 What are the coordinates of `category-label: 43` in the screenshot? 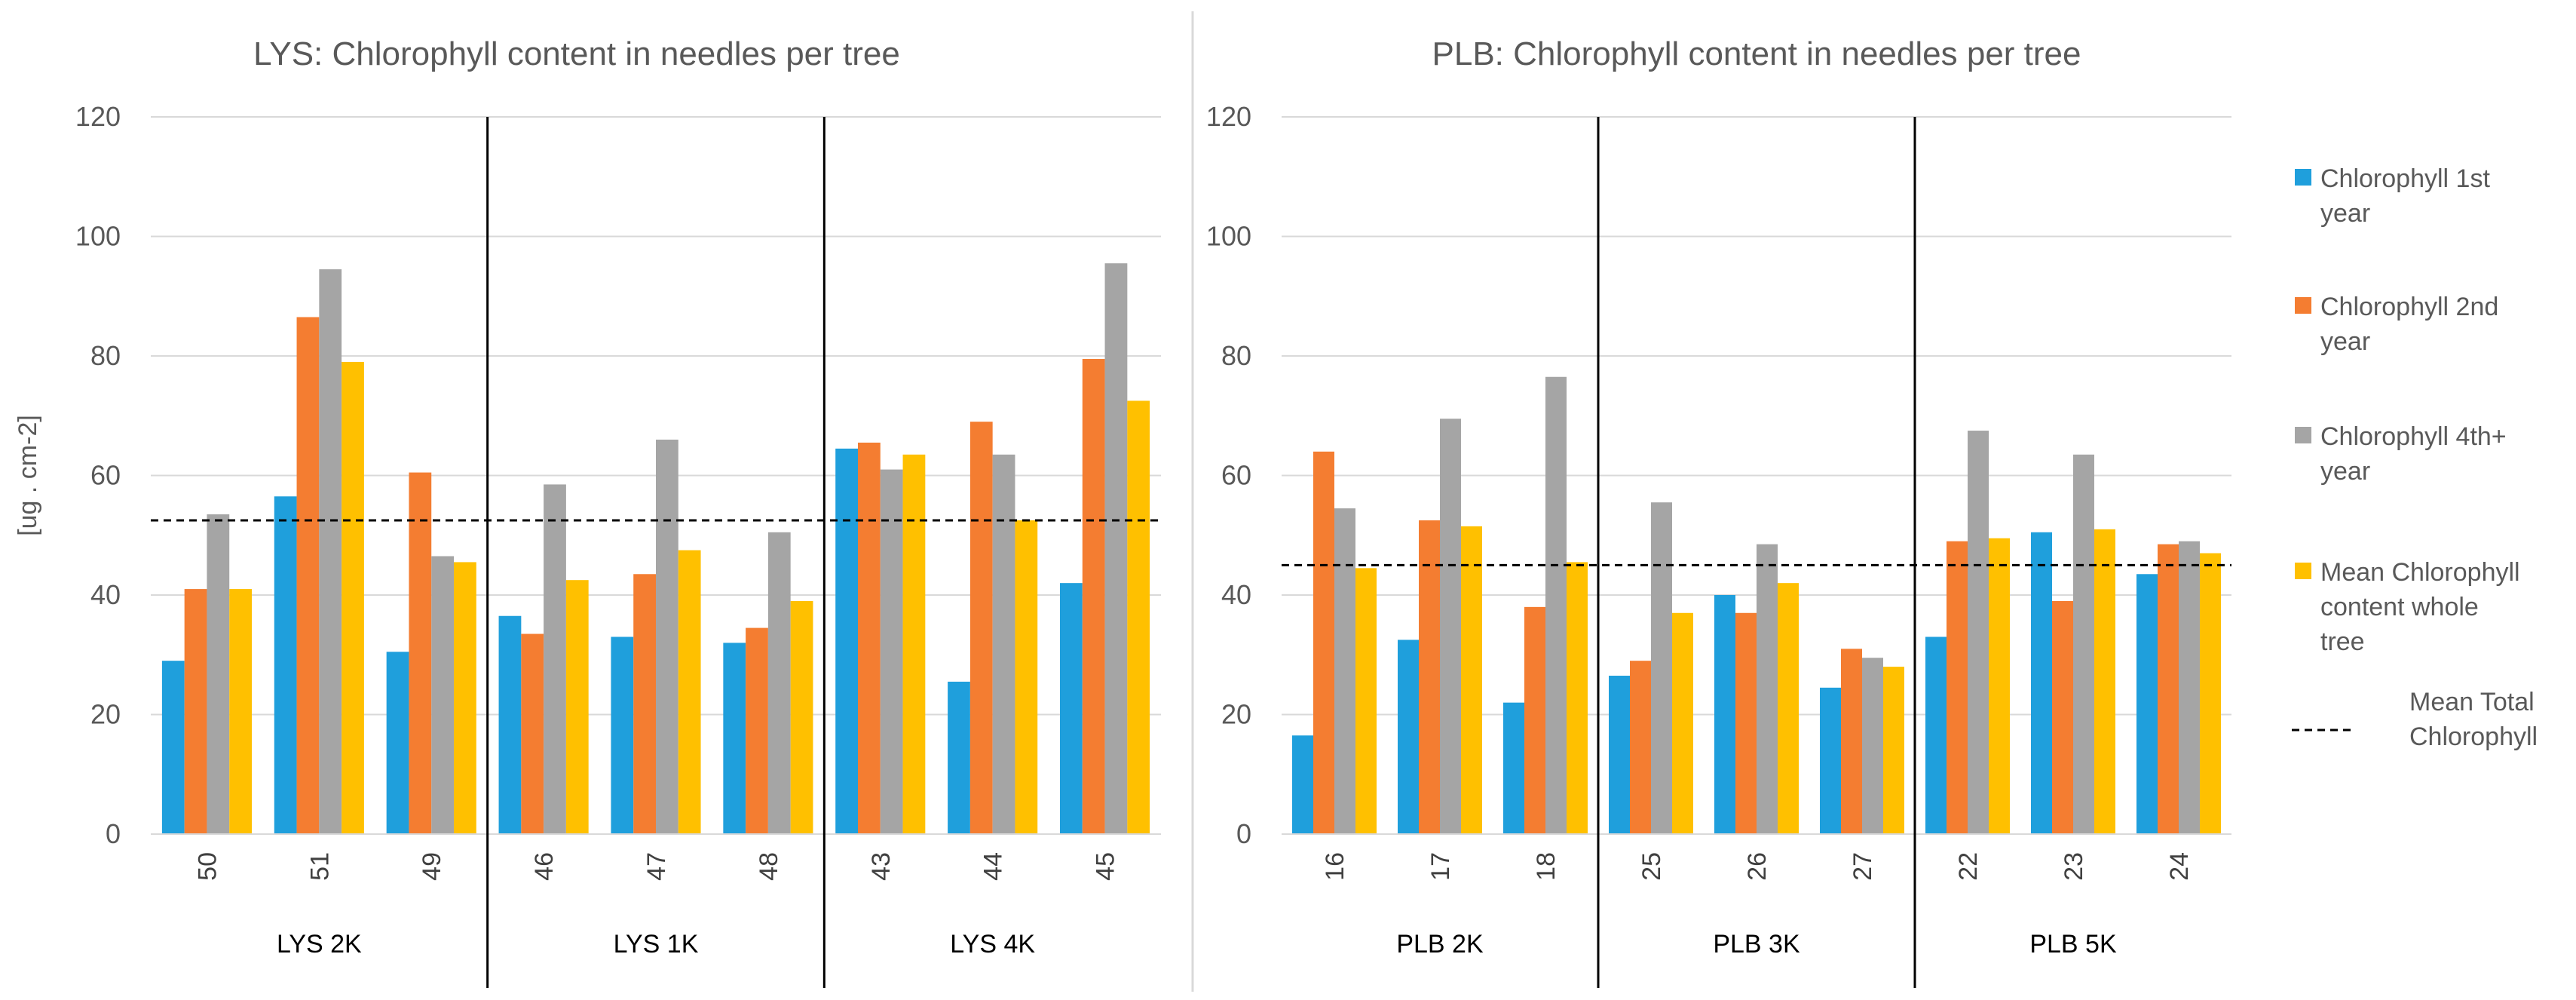 It's located at (881, 866).